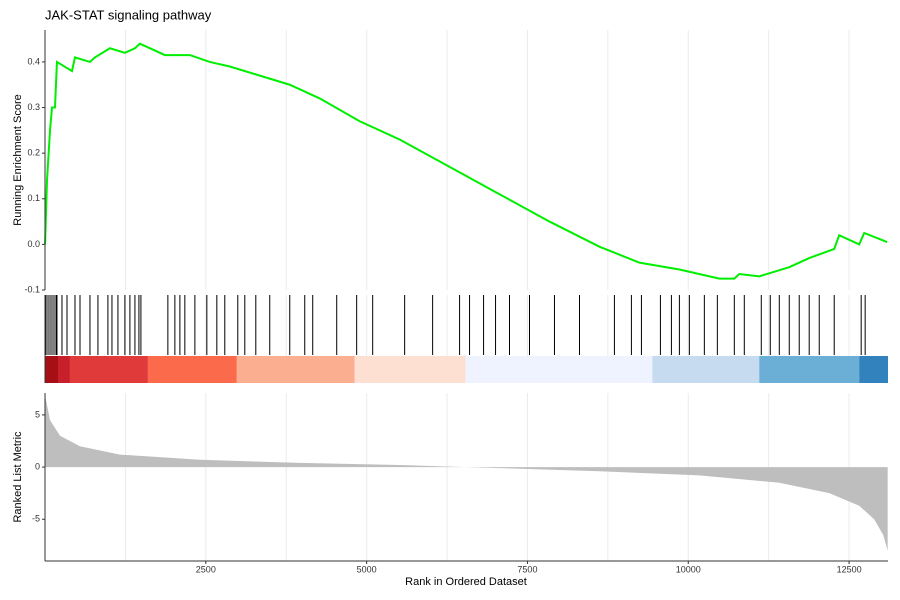 This screenshot has height=600, width=900. Describe the element at coordinates (33, 244) in the screenshot. I see `y-tick-label: 0.0` at that location.